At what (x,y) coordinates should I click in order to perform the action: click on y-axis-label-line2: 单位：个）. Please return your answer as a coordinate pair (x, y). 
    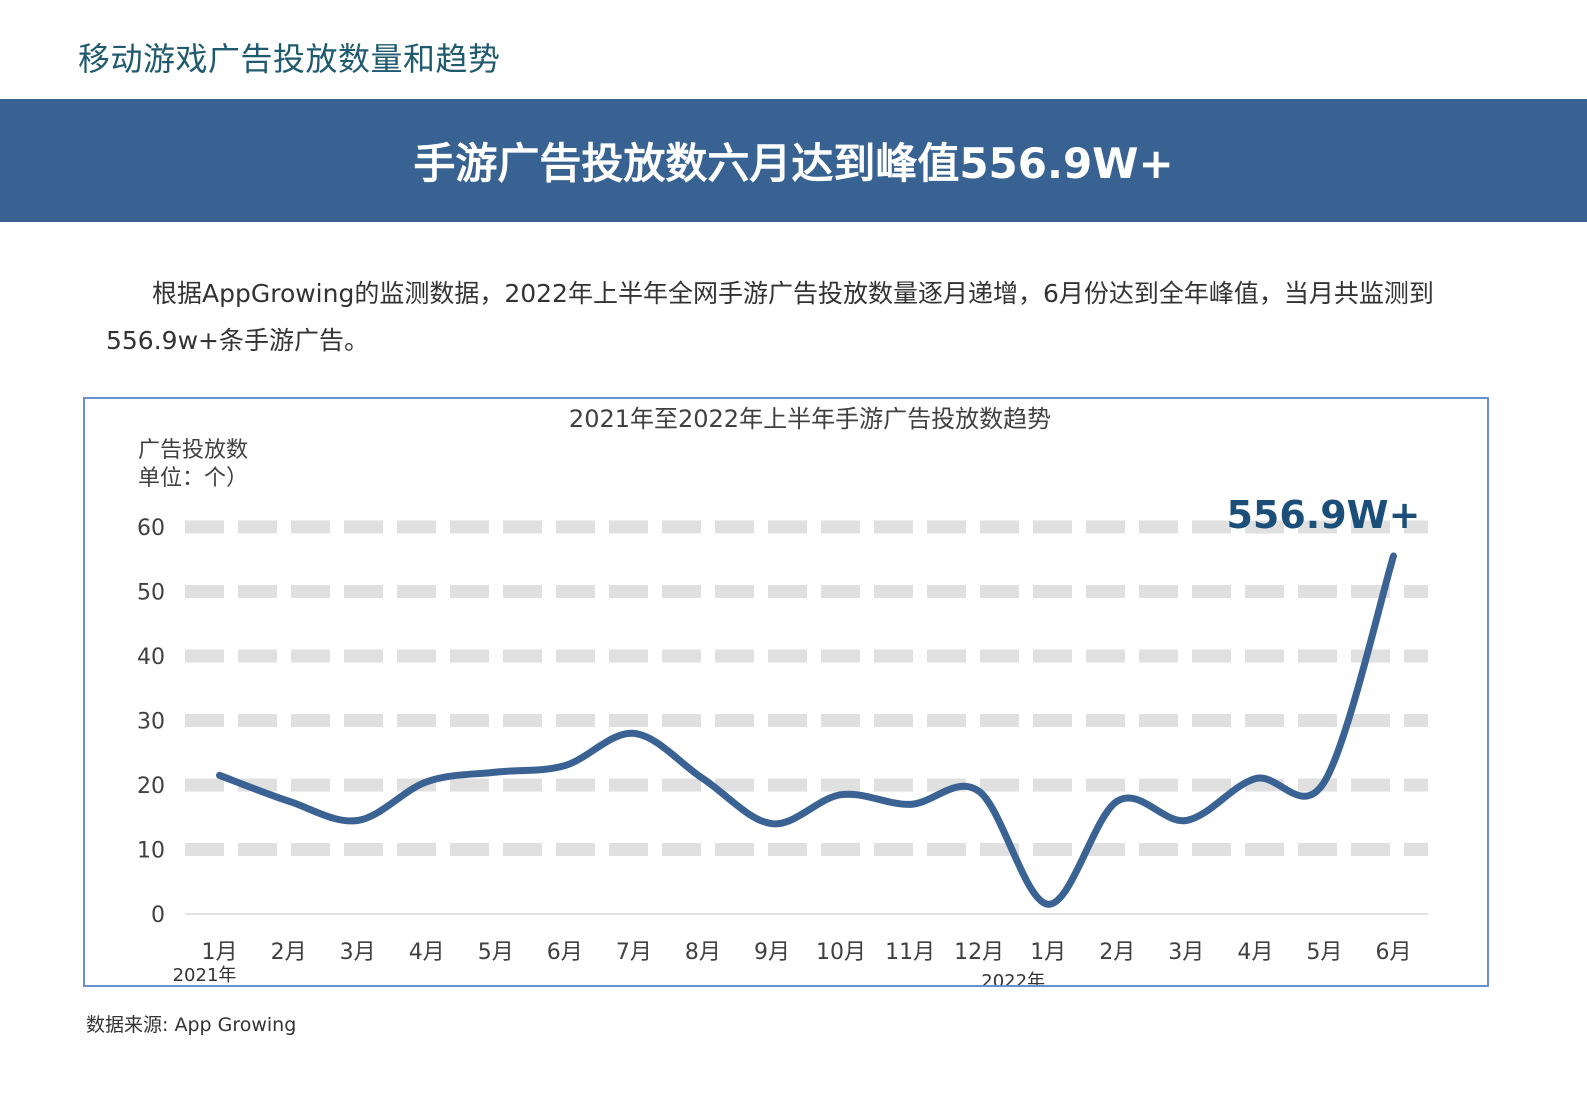
    Looking at the image, I should click on (193, 478).